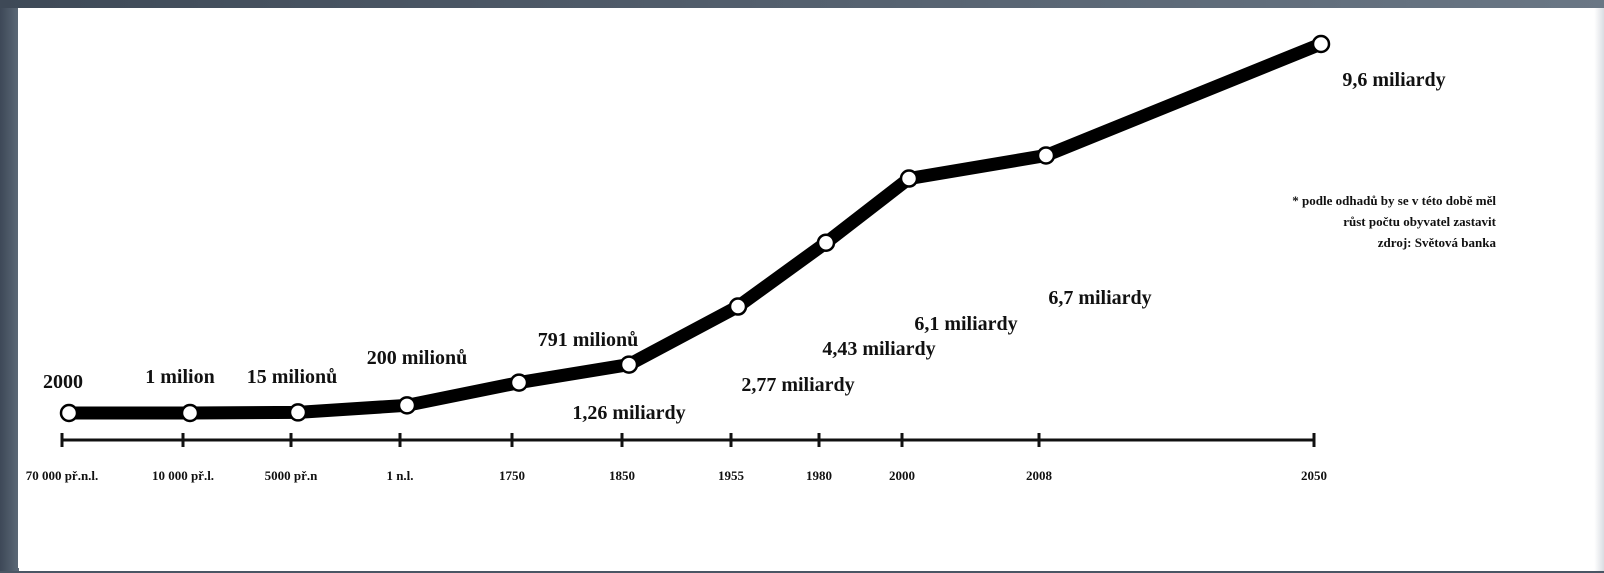 Image resolution: width=1604 pixels, height=573 pixels. I want to click on annotation-line-3: zdroj: Světová banka, so click(1437, 242).